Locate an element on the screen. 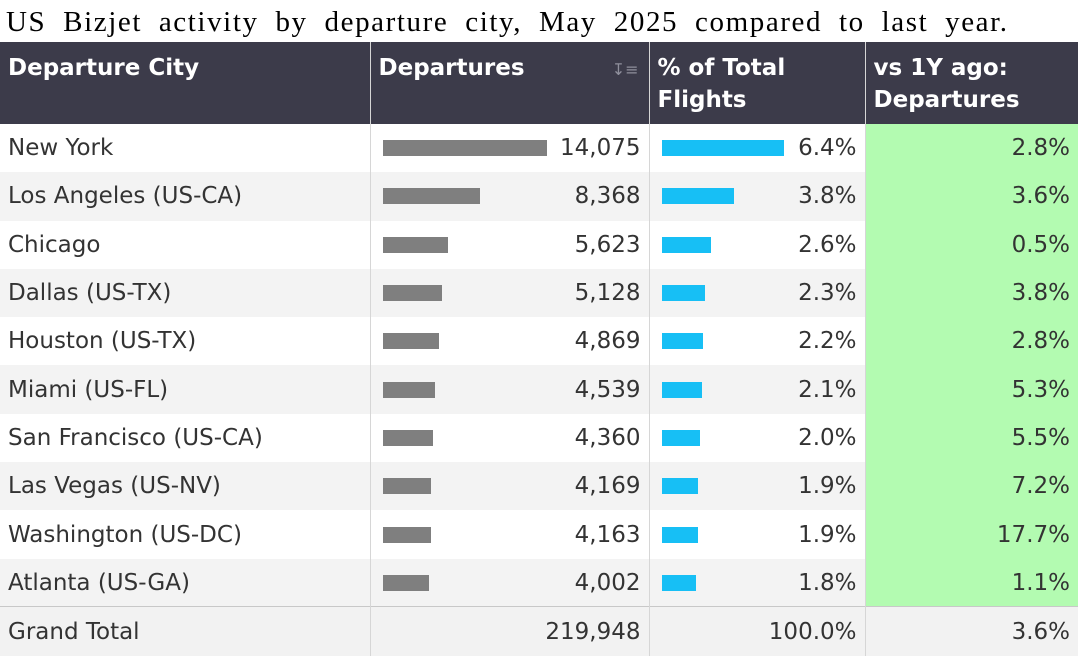  departures-cell: 4,539 is located at coordinates (510, 389).